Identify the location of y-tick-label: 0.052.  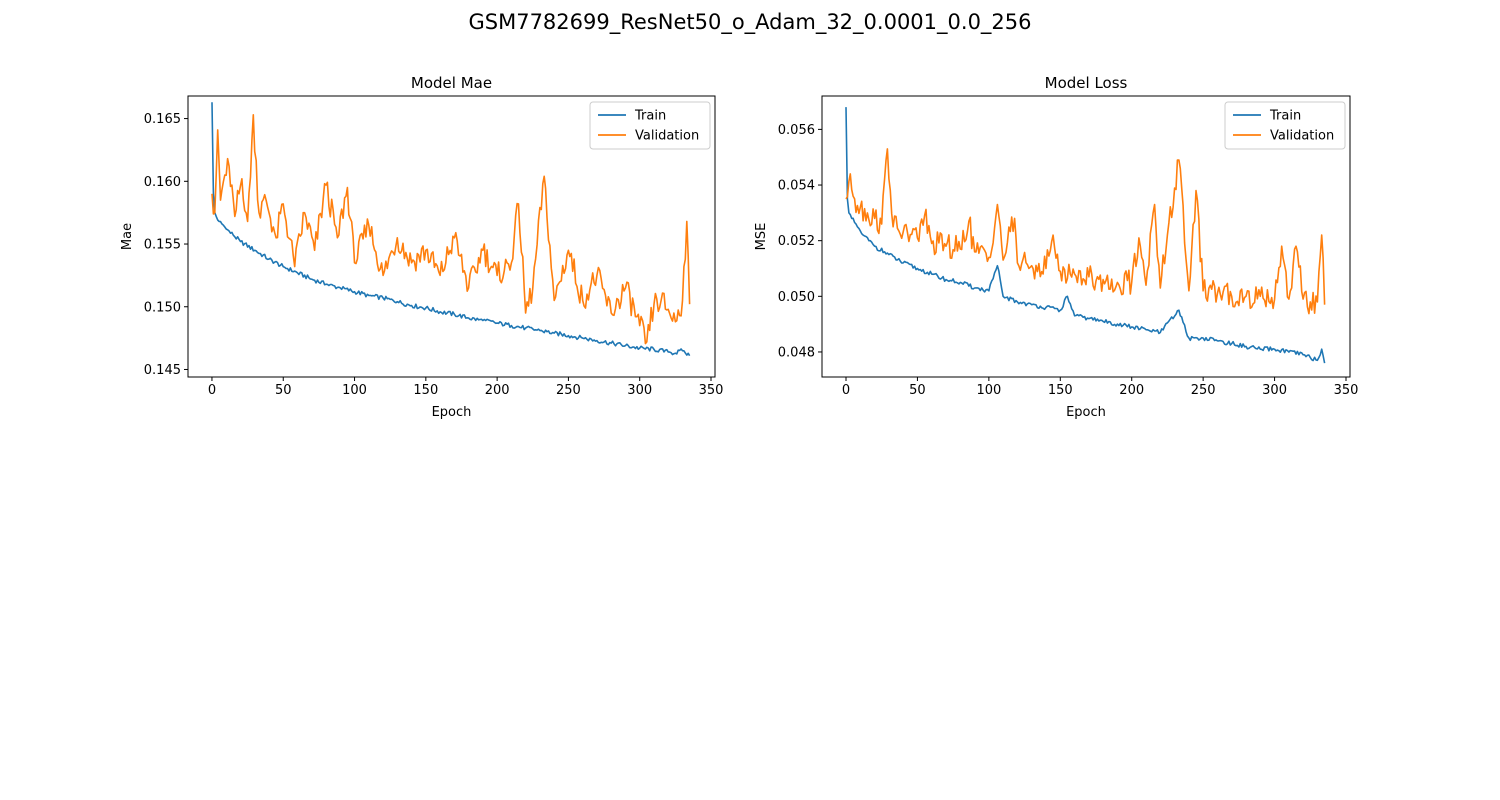
(796, 241).